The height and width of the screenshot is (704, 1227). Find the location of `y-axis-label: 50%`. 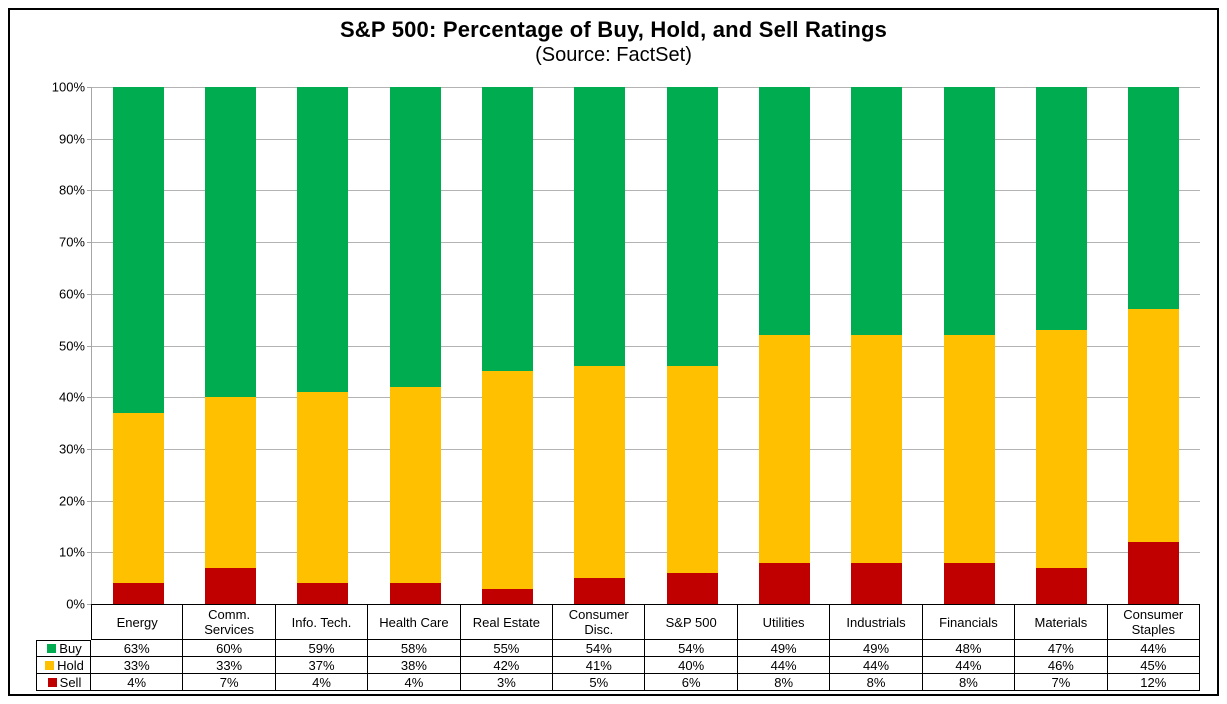

y-axis-label: 50% is located at coordinates (71, 345).